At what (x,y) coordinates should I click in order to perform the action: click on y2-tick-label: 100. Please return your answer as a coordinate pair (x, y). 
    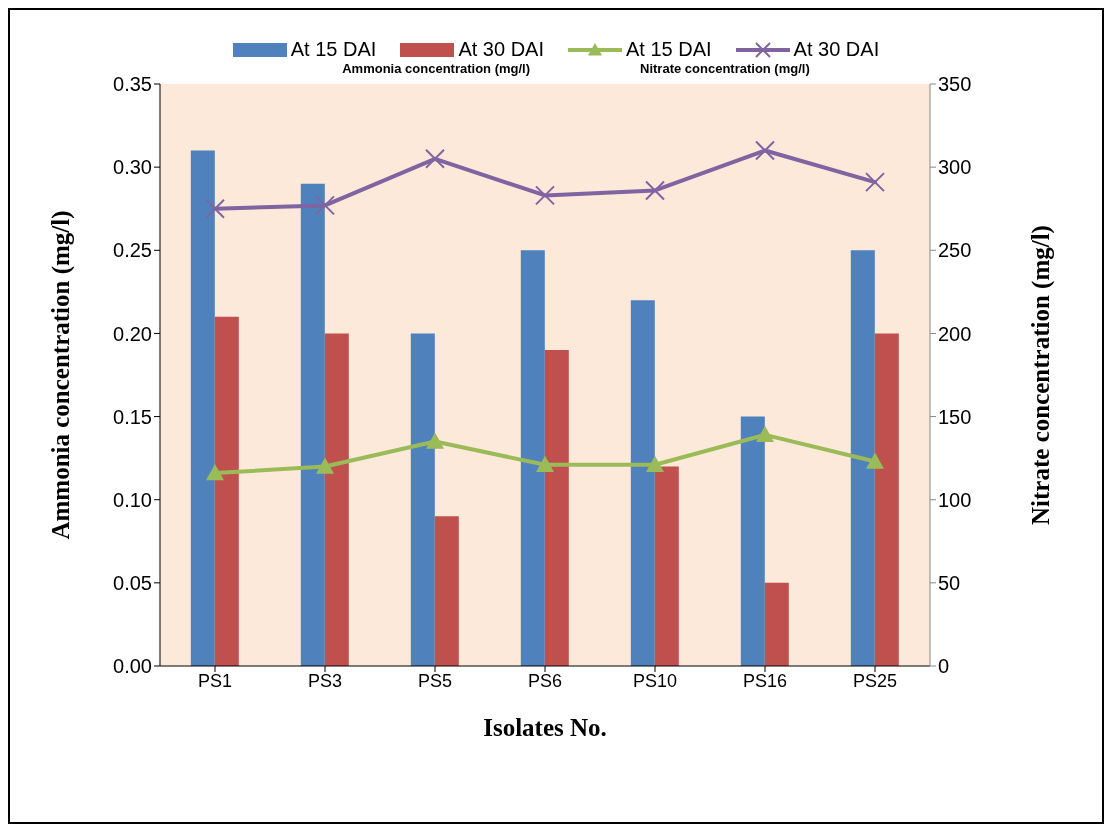
    Looking at the image, I should click on (955, 499).